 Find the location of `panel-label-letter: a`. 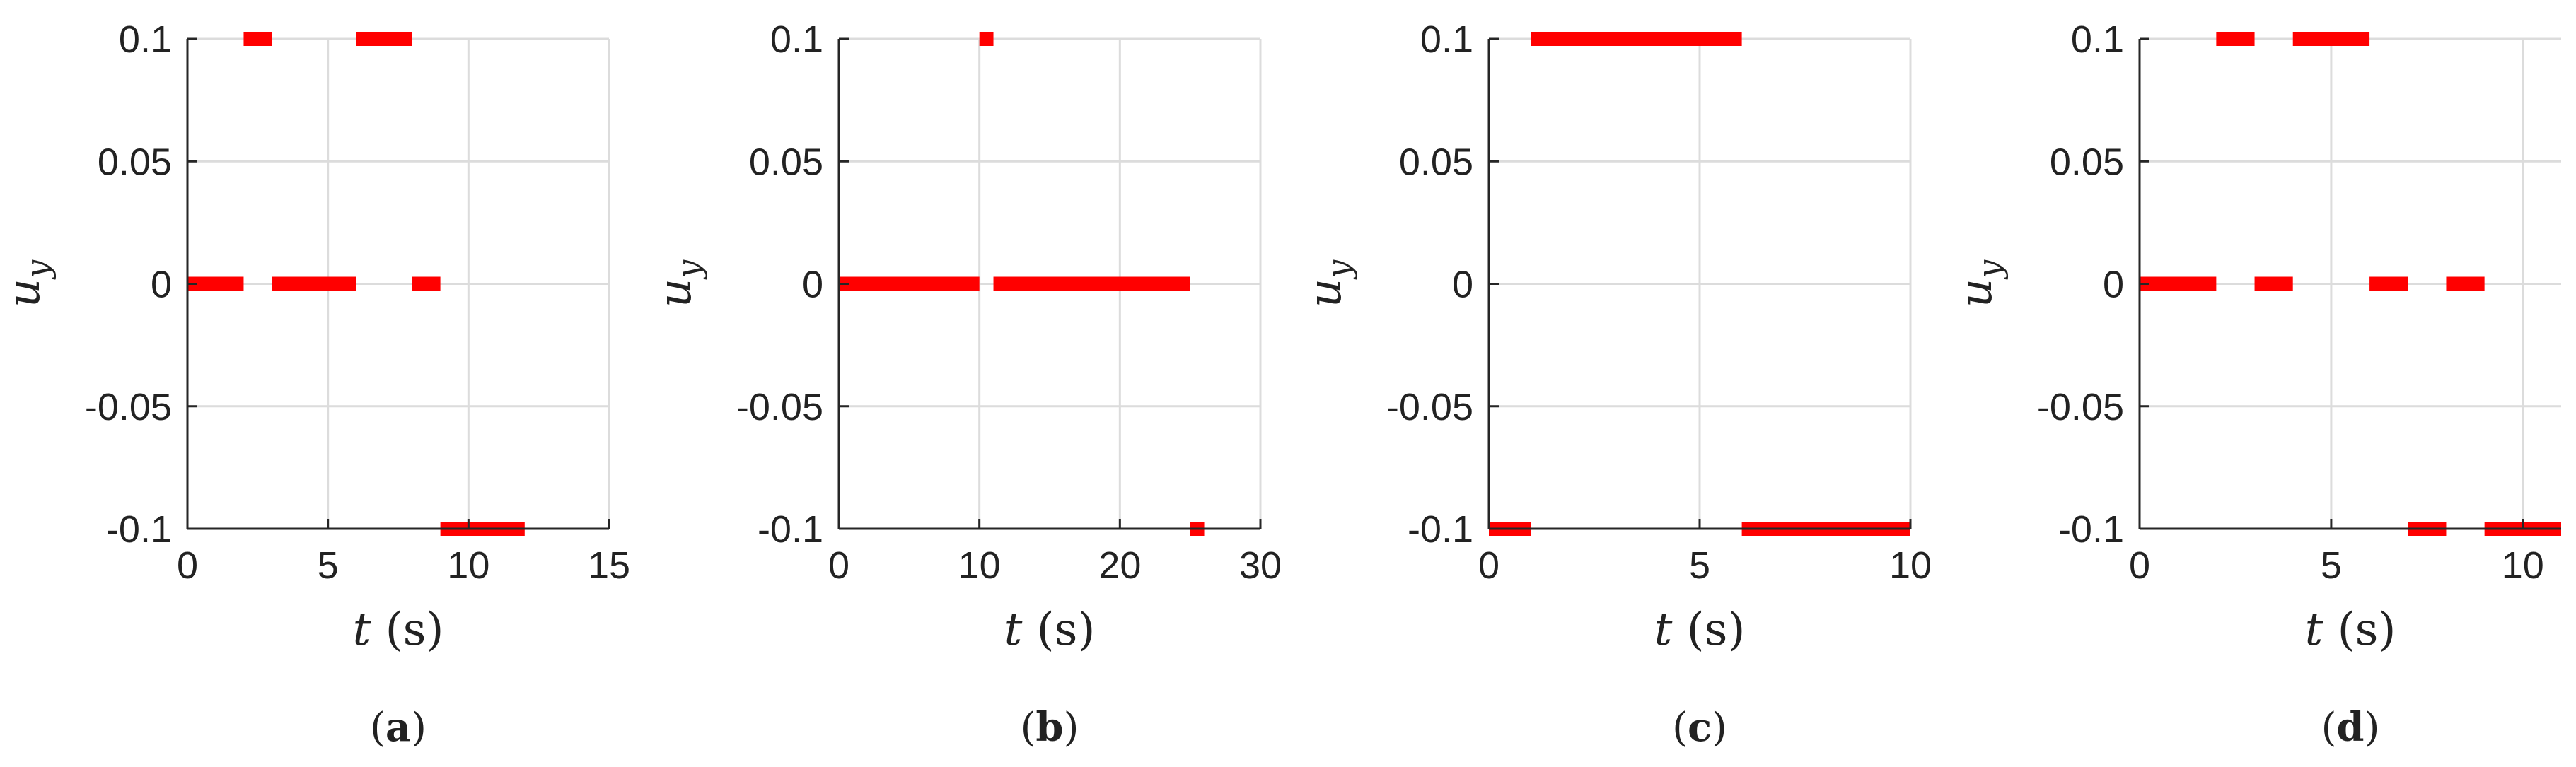

panel-label-letter: a is located at coordinates (398, 727).